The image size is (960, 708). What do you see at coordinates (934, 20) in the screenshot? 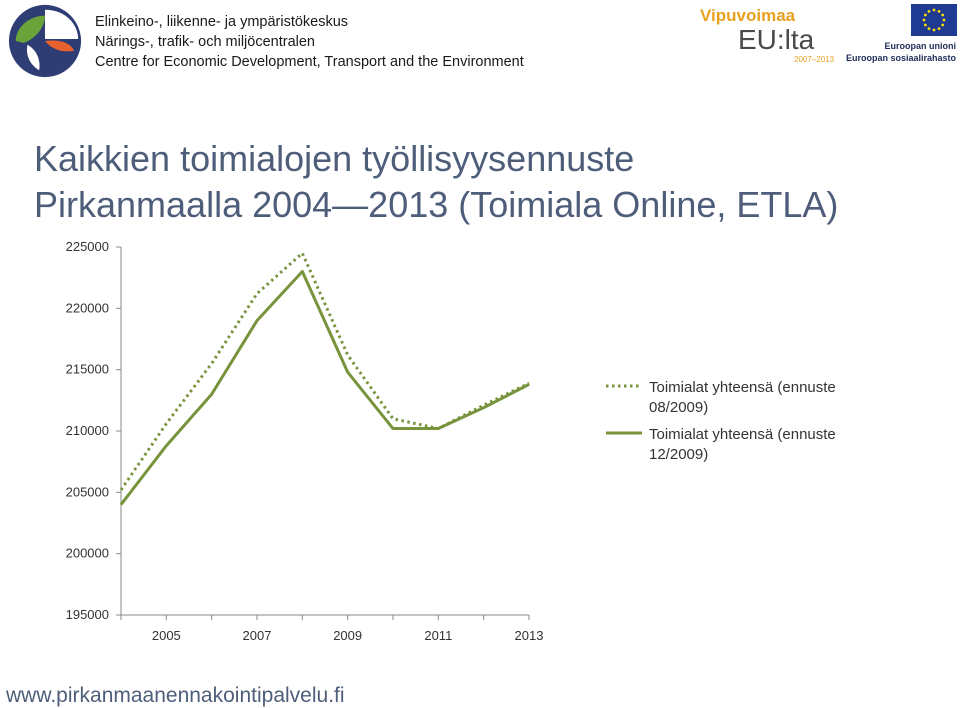
I see `eu-flag-icon` at bounding box center [934, 20].